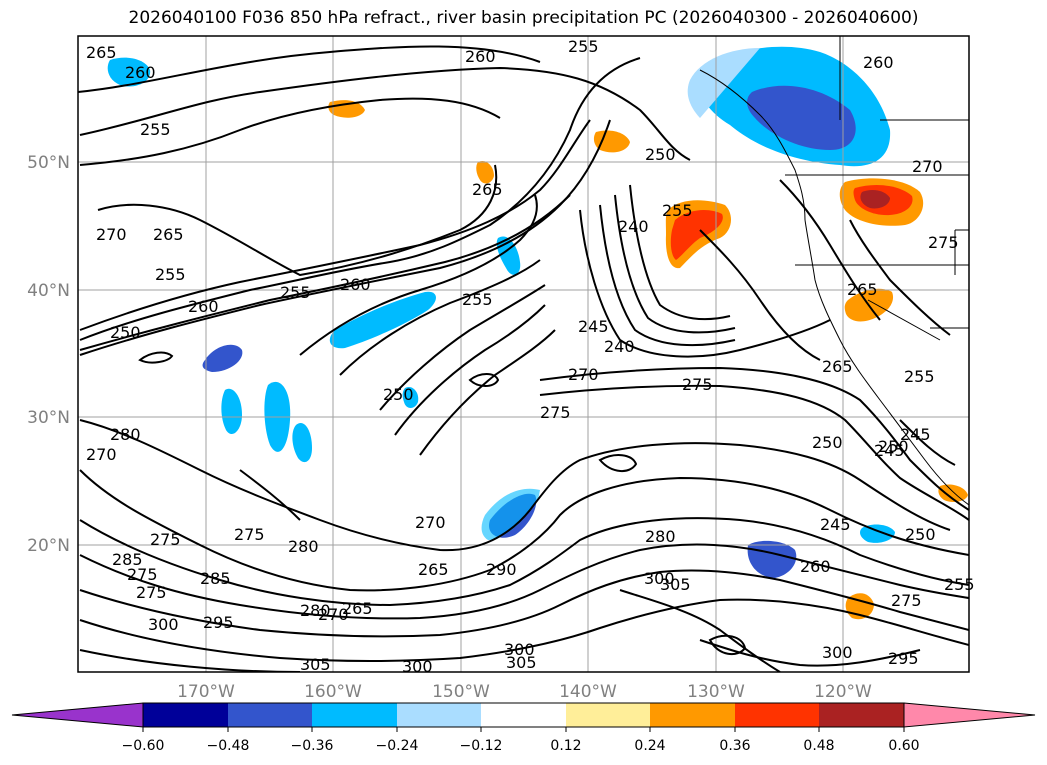  I want to click on contour-label: 290, so click(501, 569).